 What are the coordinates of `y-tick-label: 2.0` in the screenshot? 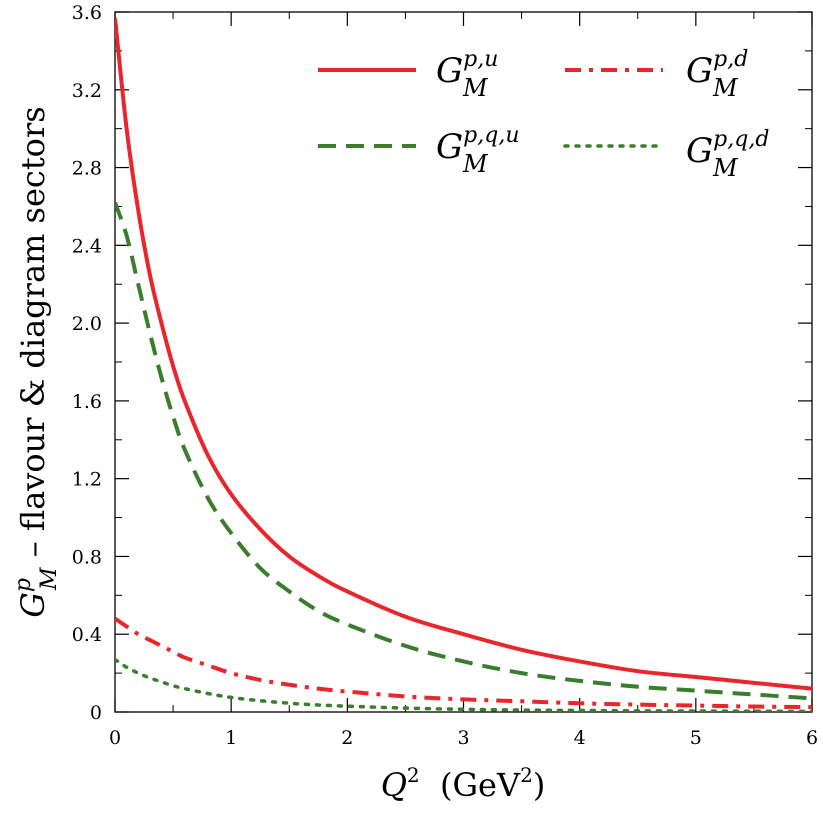 It's located at (87, 324).